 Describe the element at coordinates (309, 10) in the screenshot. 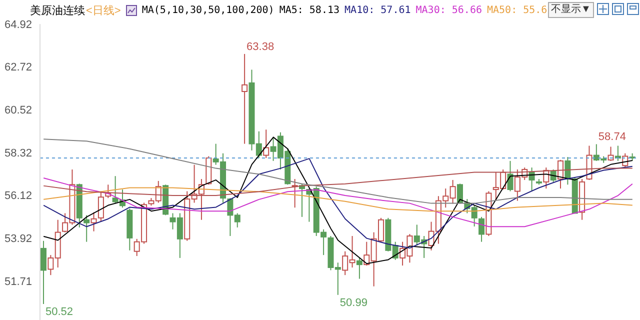

I see `text: MA5: 58.13` at that location.